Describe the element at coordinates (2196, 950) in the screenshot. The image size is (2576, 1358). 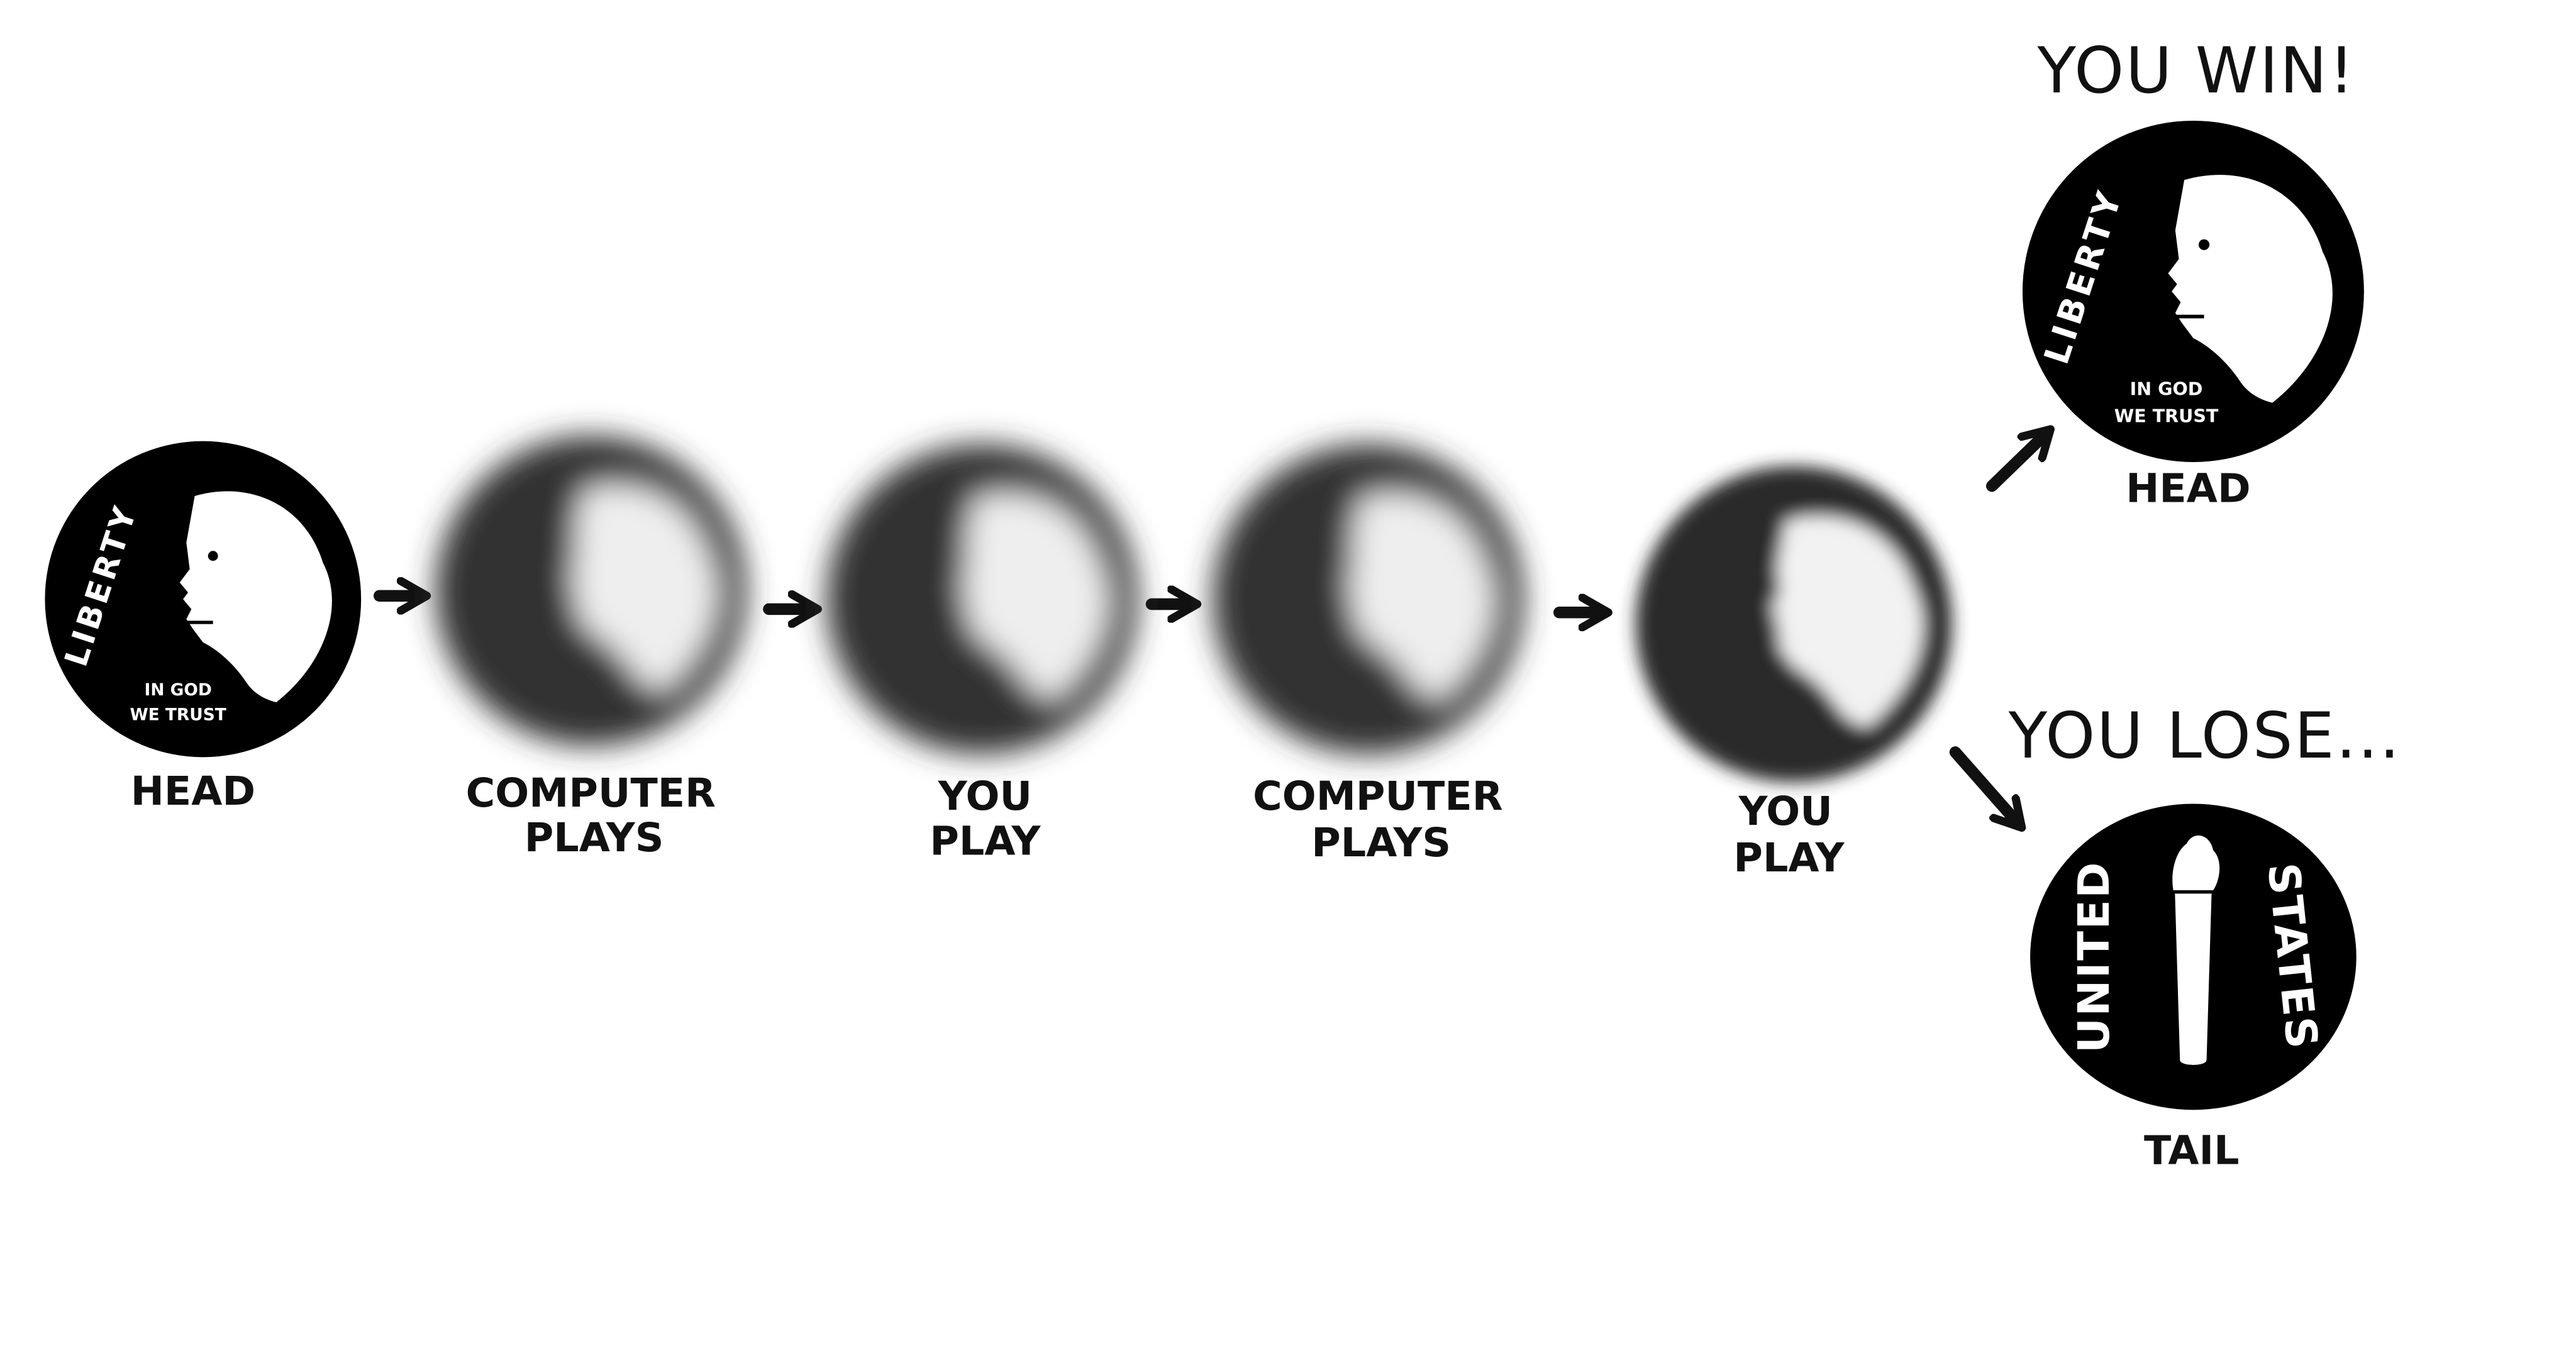
I see `coin-torch` at that location.